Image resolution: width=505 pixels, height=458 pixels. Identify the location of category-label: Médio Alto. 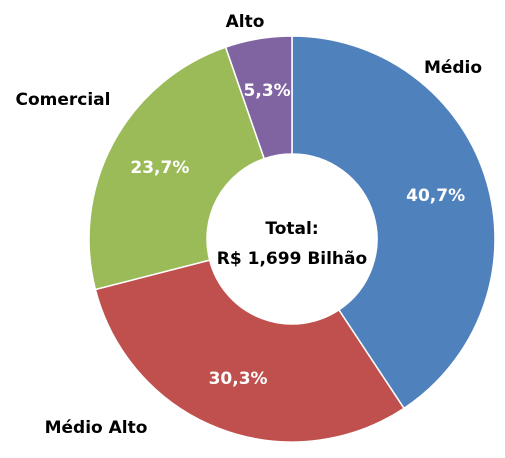
(96, 428).